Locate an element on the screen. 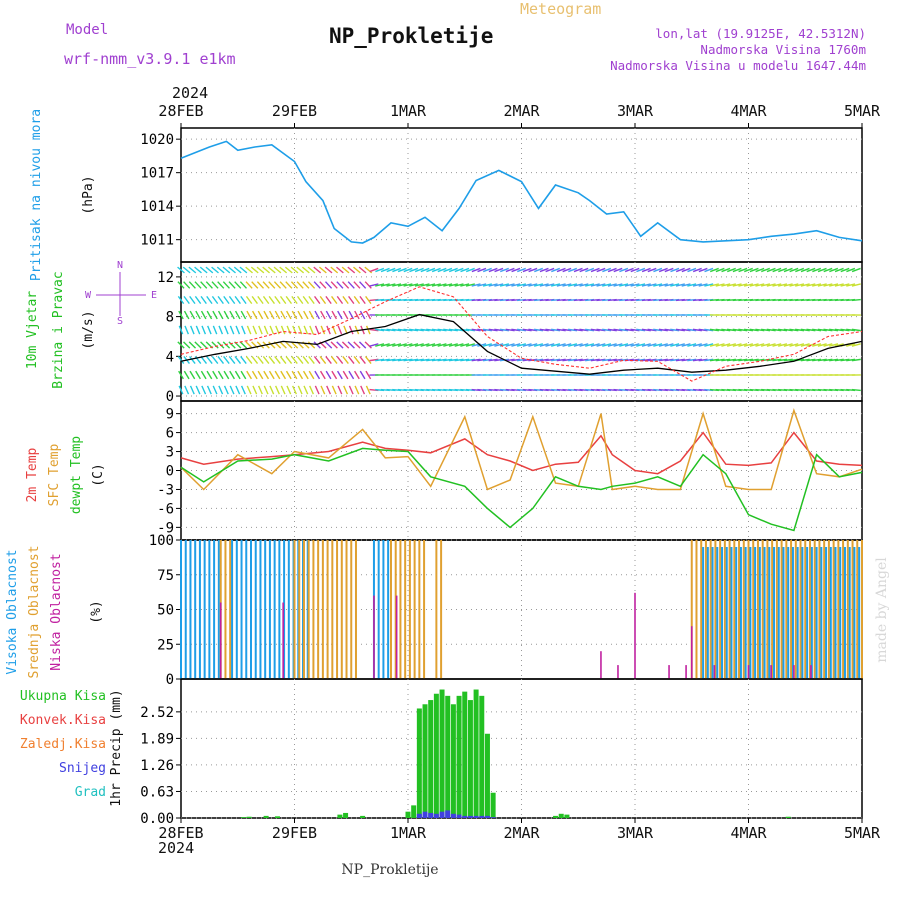  x-tick-label-bottom: 4MAR is located at coordinates (748, 833).